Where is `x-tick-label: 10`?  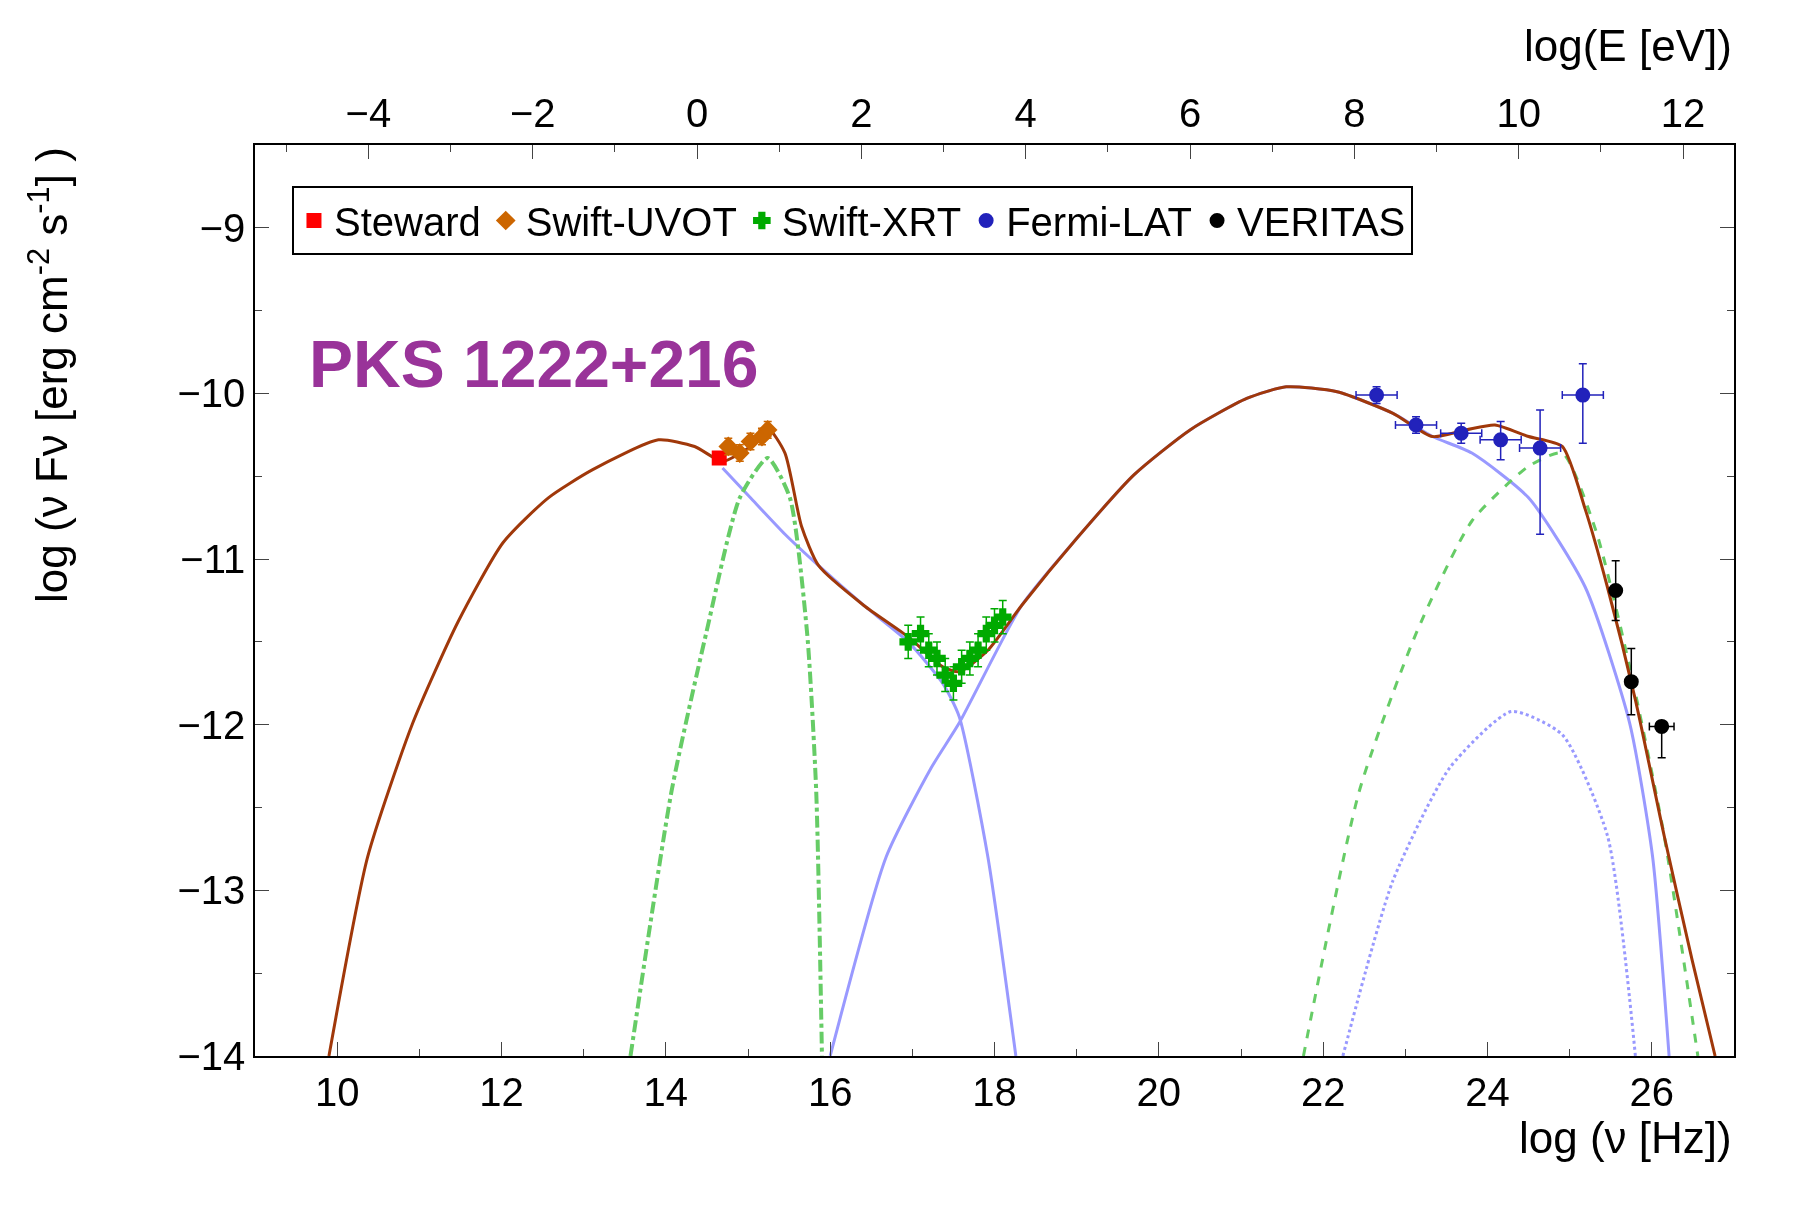
x-tick-label: 10 is located at coordinates (337, 1091).